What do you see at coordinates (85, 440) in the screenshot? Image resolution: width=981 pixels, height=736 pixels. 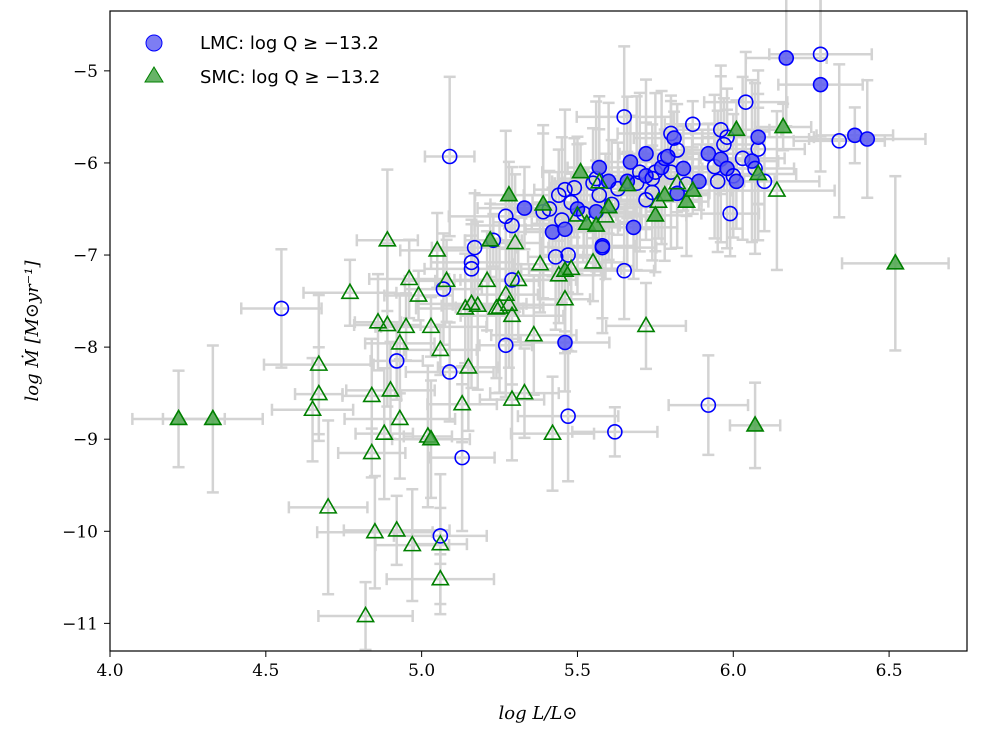 I see `y-tick-label: −9` at bounding box center [85, 440].